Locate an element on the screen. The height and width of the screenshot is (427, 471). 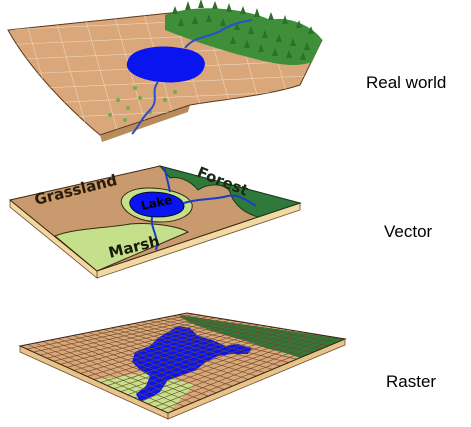
vector-label-lake: Lake is located at coordinates (157, 203).